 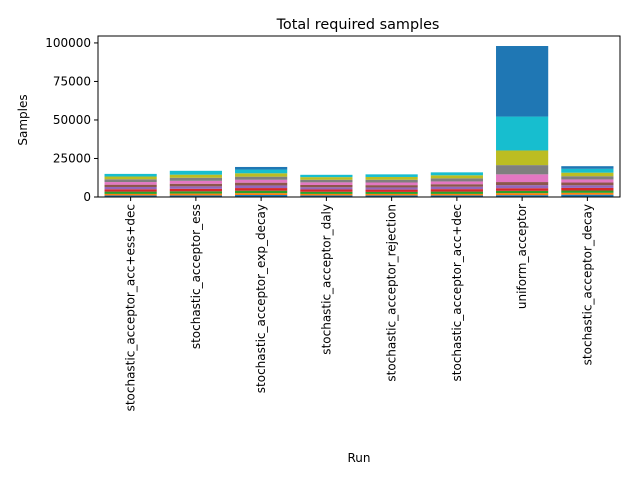 What do you see at coordinates (131, 307) in the screenshot?
I see `x-tick-label: stochastic_acceptor_acc+ess+dec` at bounding box center [131, 307].